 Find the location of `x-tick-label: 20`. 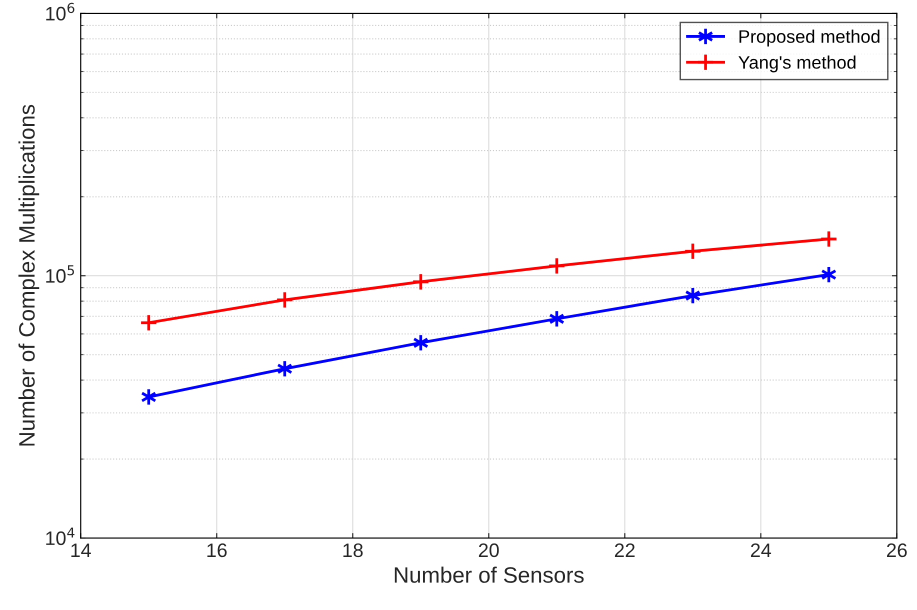

x-tick-label: 20 is located at coordinates (488, 550).